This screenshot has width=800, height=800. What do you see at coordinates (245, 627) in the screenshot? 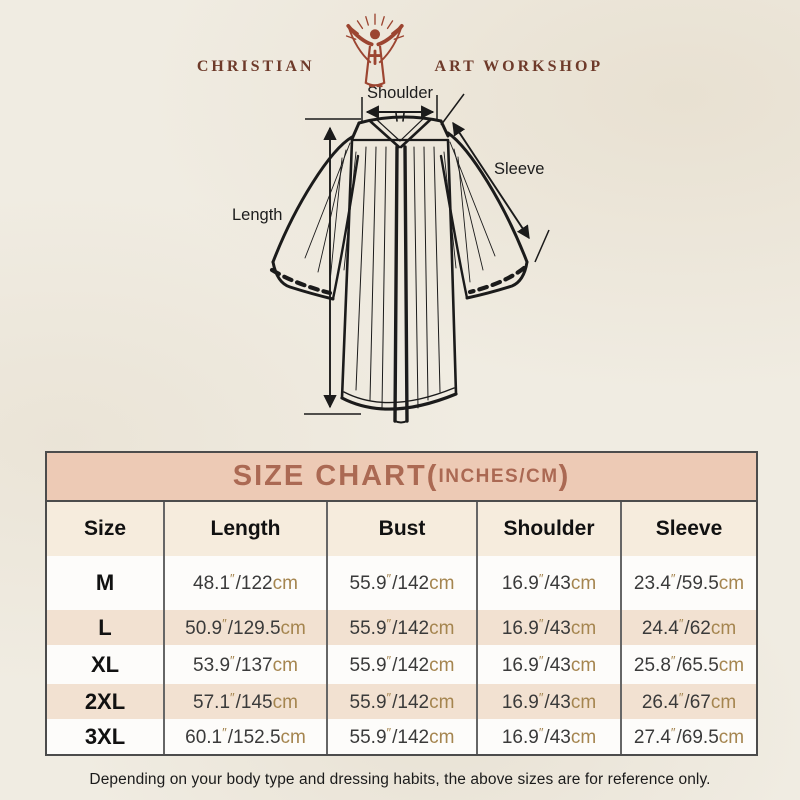
I see `length-value: 50.9″/129.5cm` at bounding box center [245, 627].